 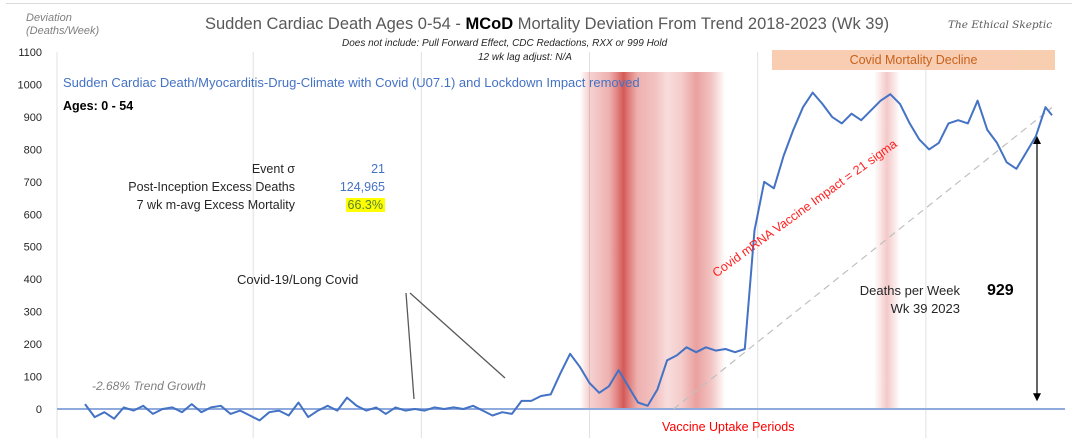 What do you see at coordinates (211, 187) in the screenshot?
I see `stat-label: Post-Inception Excess Deaths` at bounding box center [211, 187].